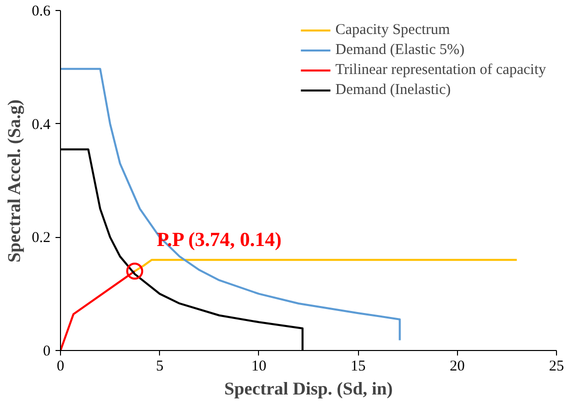 Image resolution: width=566 pixels, height=401 pixels. I want to click on legend-label: Trilinear representation of capacity, so click(440, 70).